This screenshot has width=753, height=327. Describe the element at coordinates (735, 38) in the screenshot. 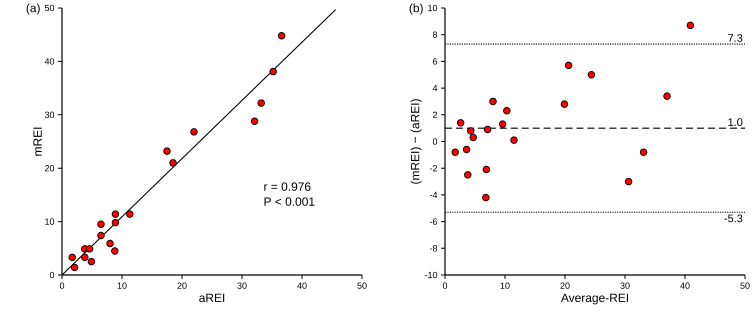

I see `ref-line-label: 7.3` at that location.